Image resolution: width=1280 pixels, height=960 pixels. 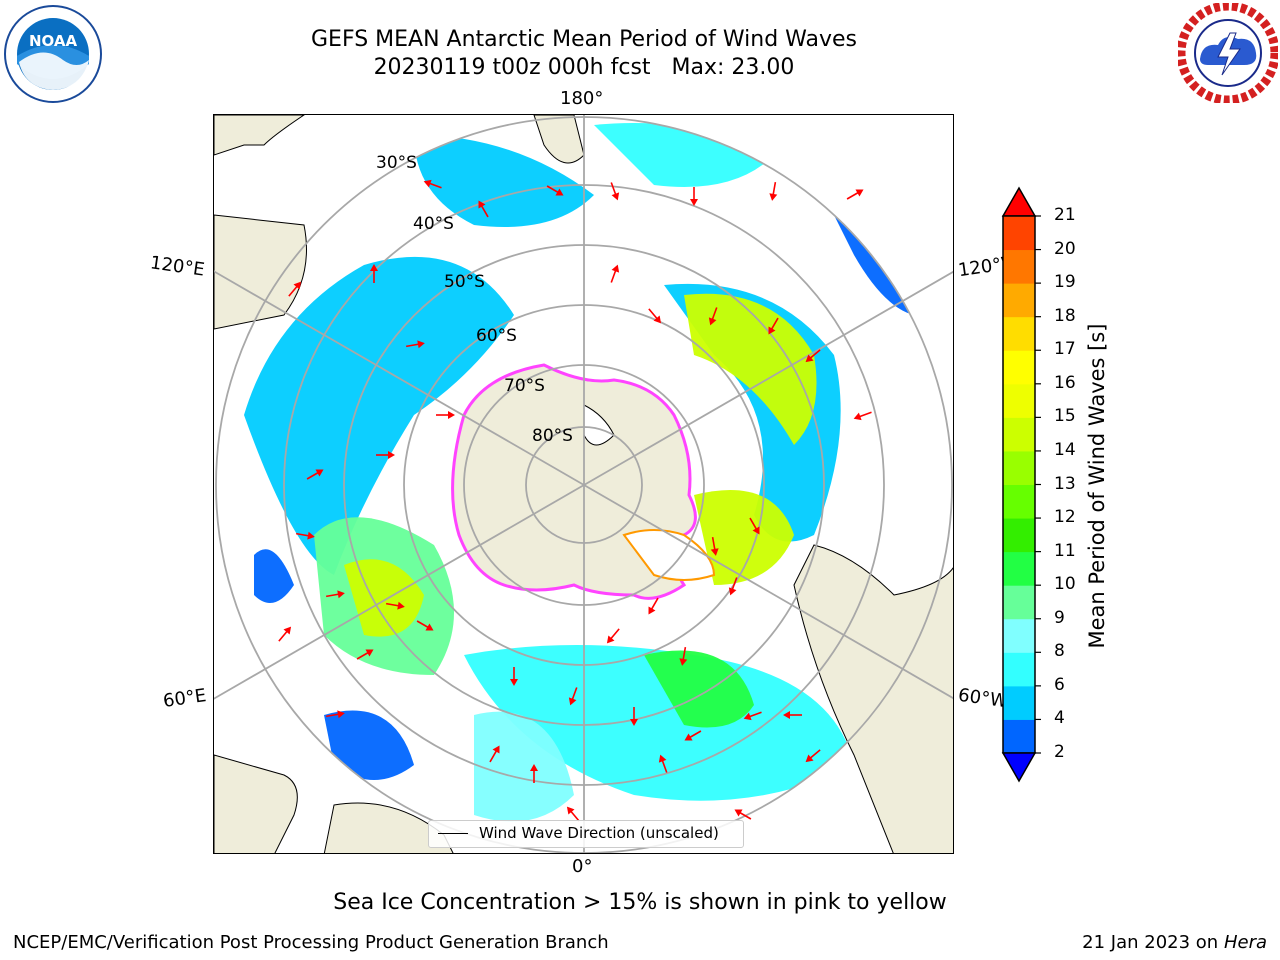 I want to click on colorbar-label: Mean Period of Wind Waves [s], so click(x=1097, y=486).